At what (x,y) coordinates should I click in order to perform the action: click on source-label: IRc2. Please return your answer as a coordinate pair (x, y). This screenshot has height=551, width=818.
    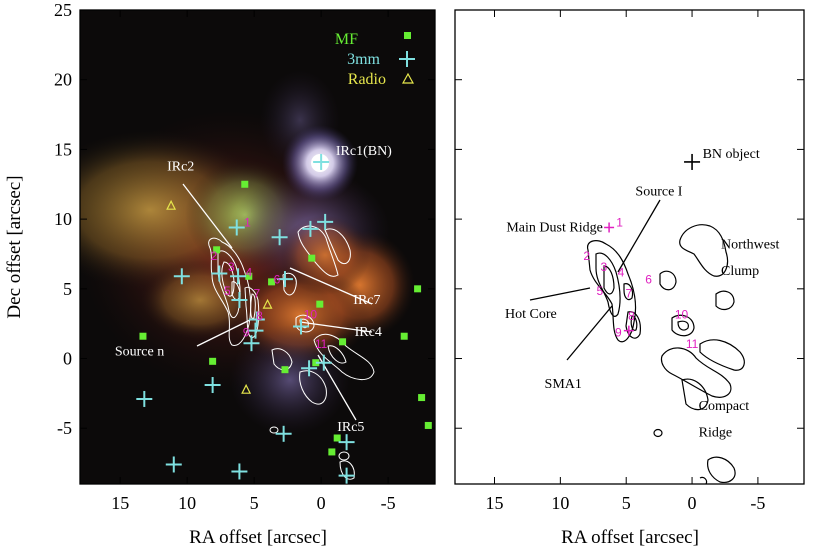
    Looking at the image, I should click on (180, 166).